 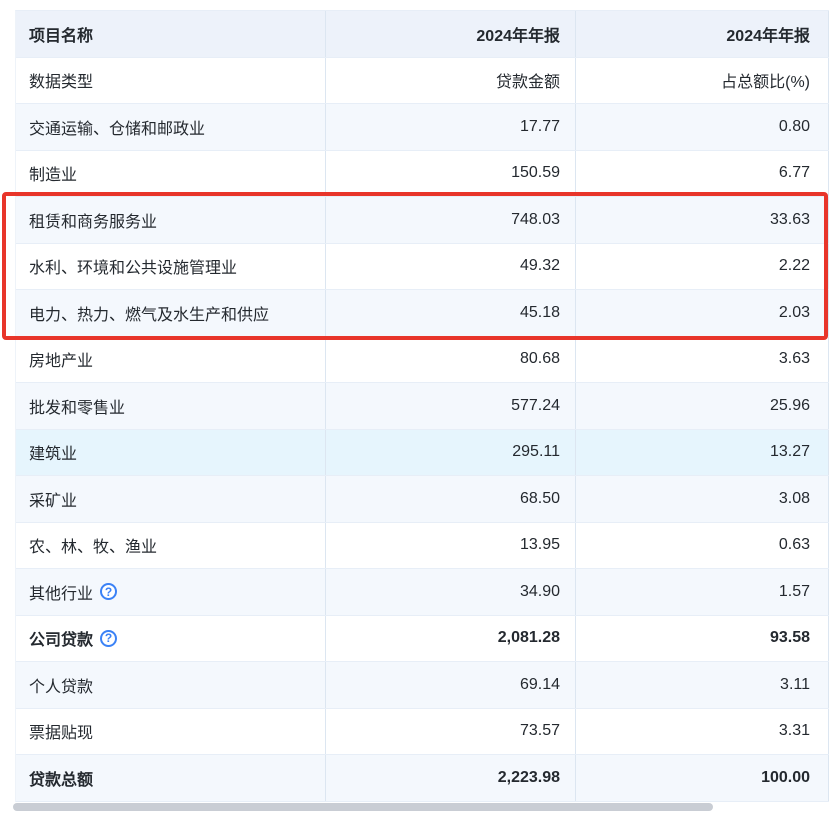 I want to click on value-label: 93.58, so click(x=789, y=638).